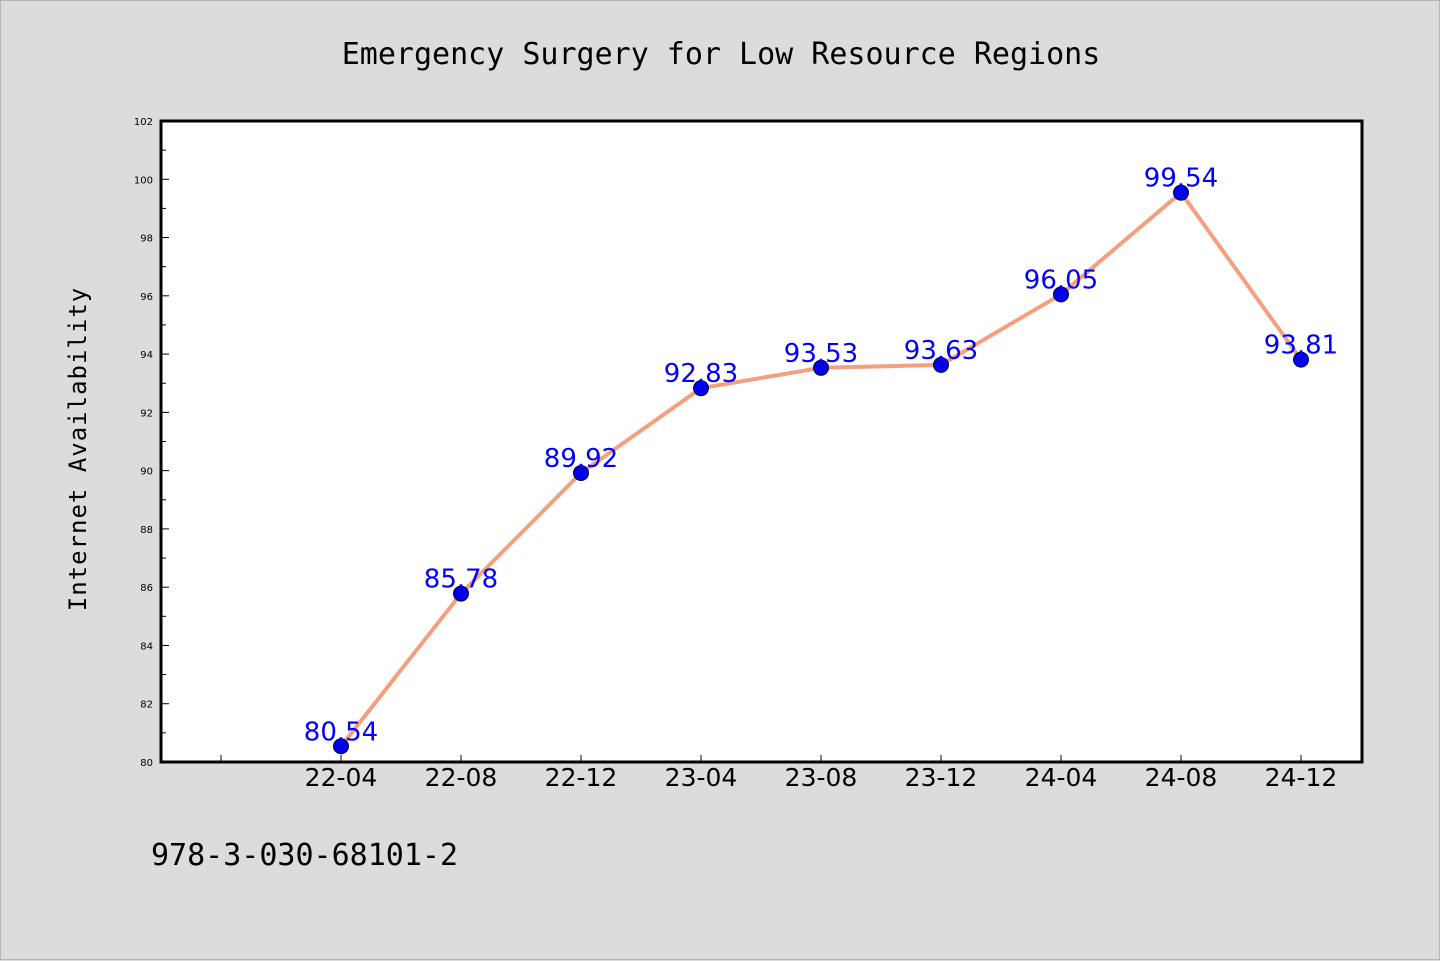 This screenshot has height=961, width=1440. I want to click on y-axis: 80 82 84 86 88 90 92 94 96 98 100 102, so click(151, 443).